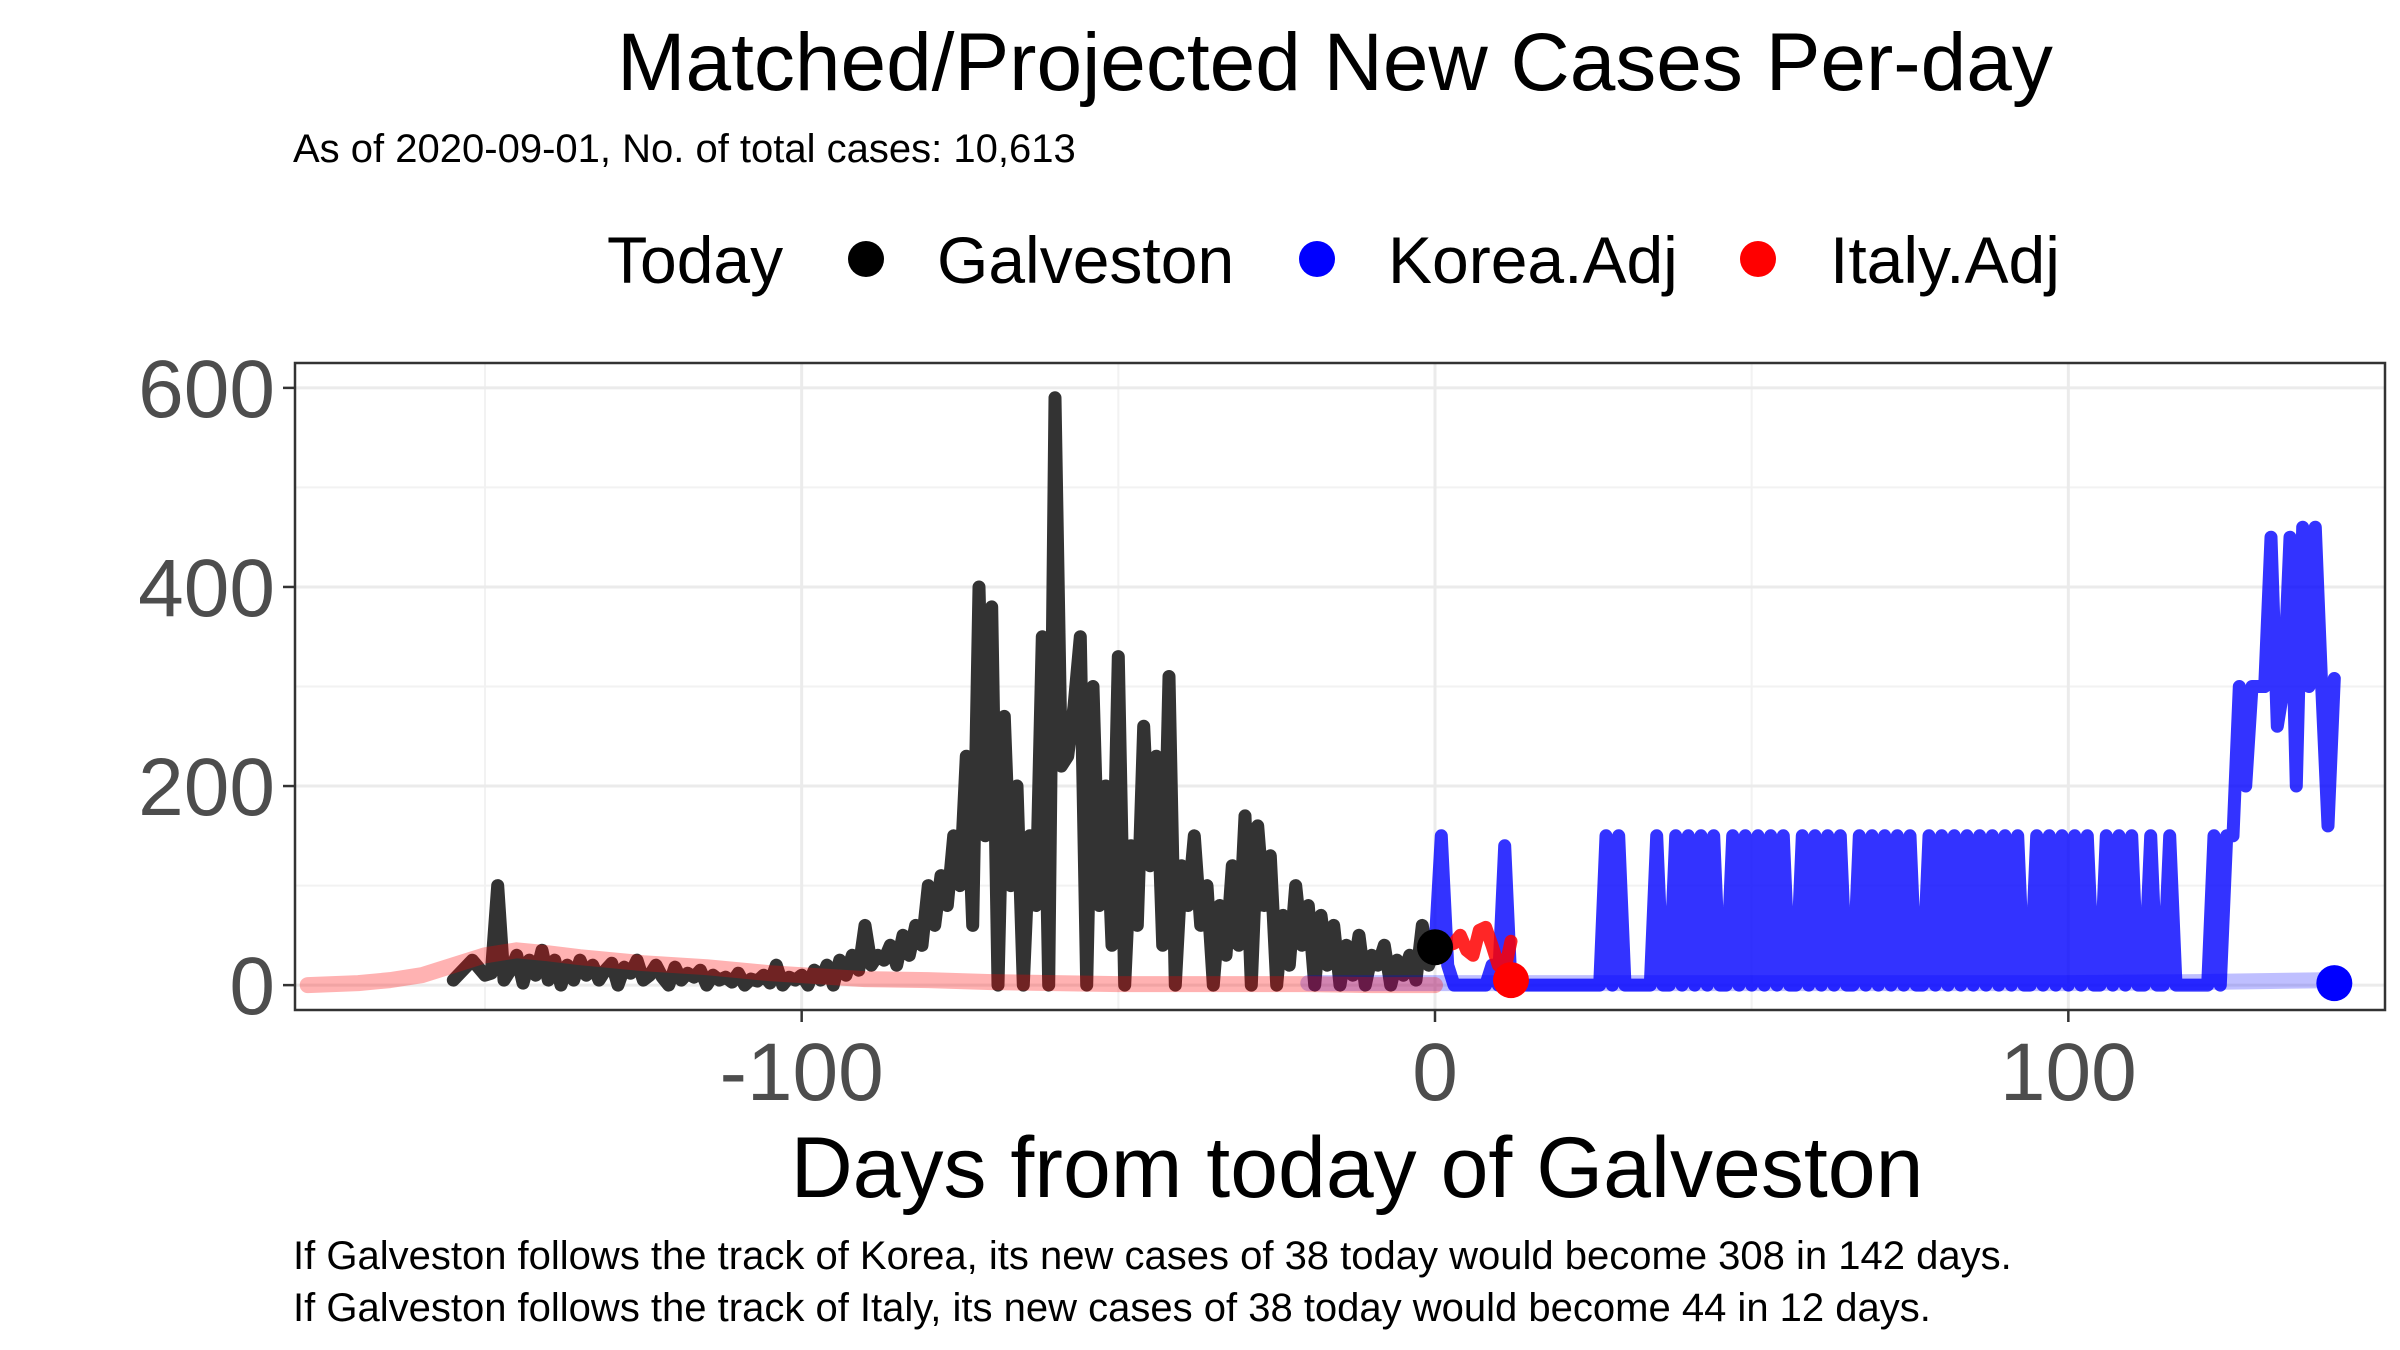 The width and height of the screenshot is (2400, 1350). I want to click on legend-label-korea: Korea.Adj, so click(1533, 260).